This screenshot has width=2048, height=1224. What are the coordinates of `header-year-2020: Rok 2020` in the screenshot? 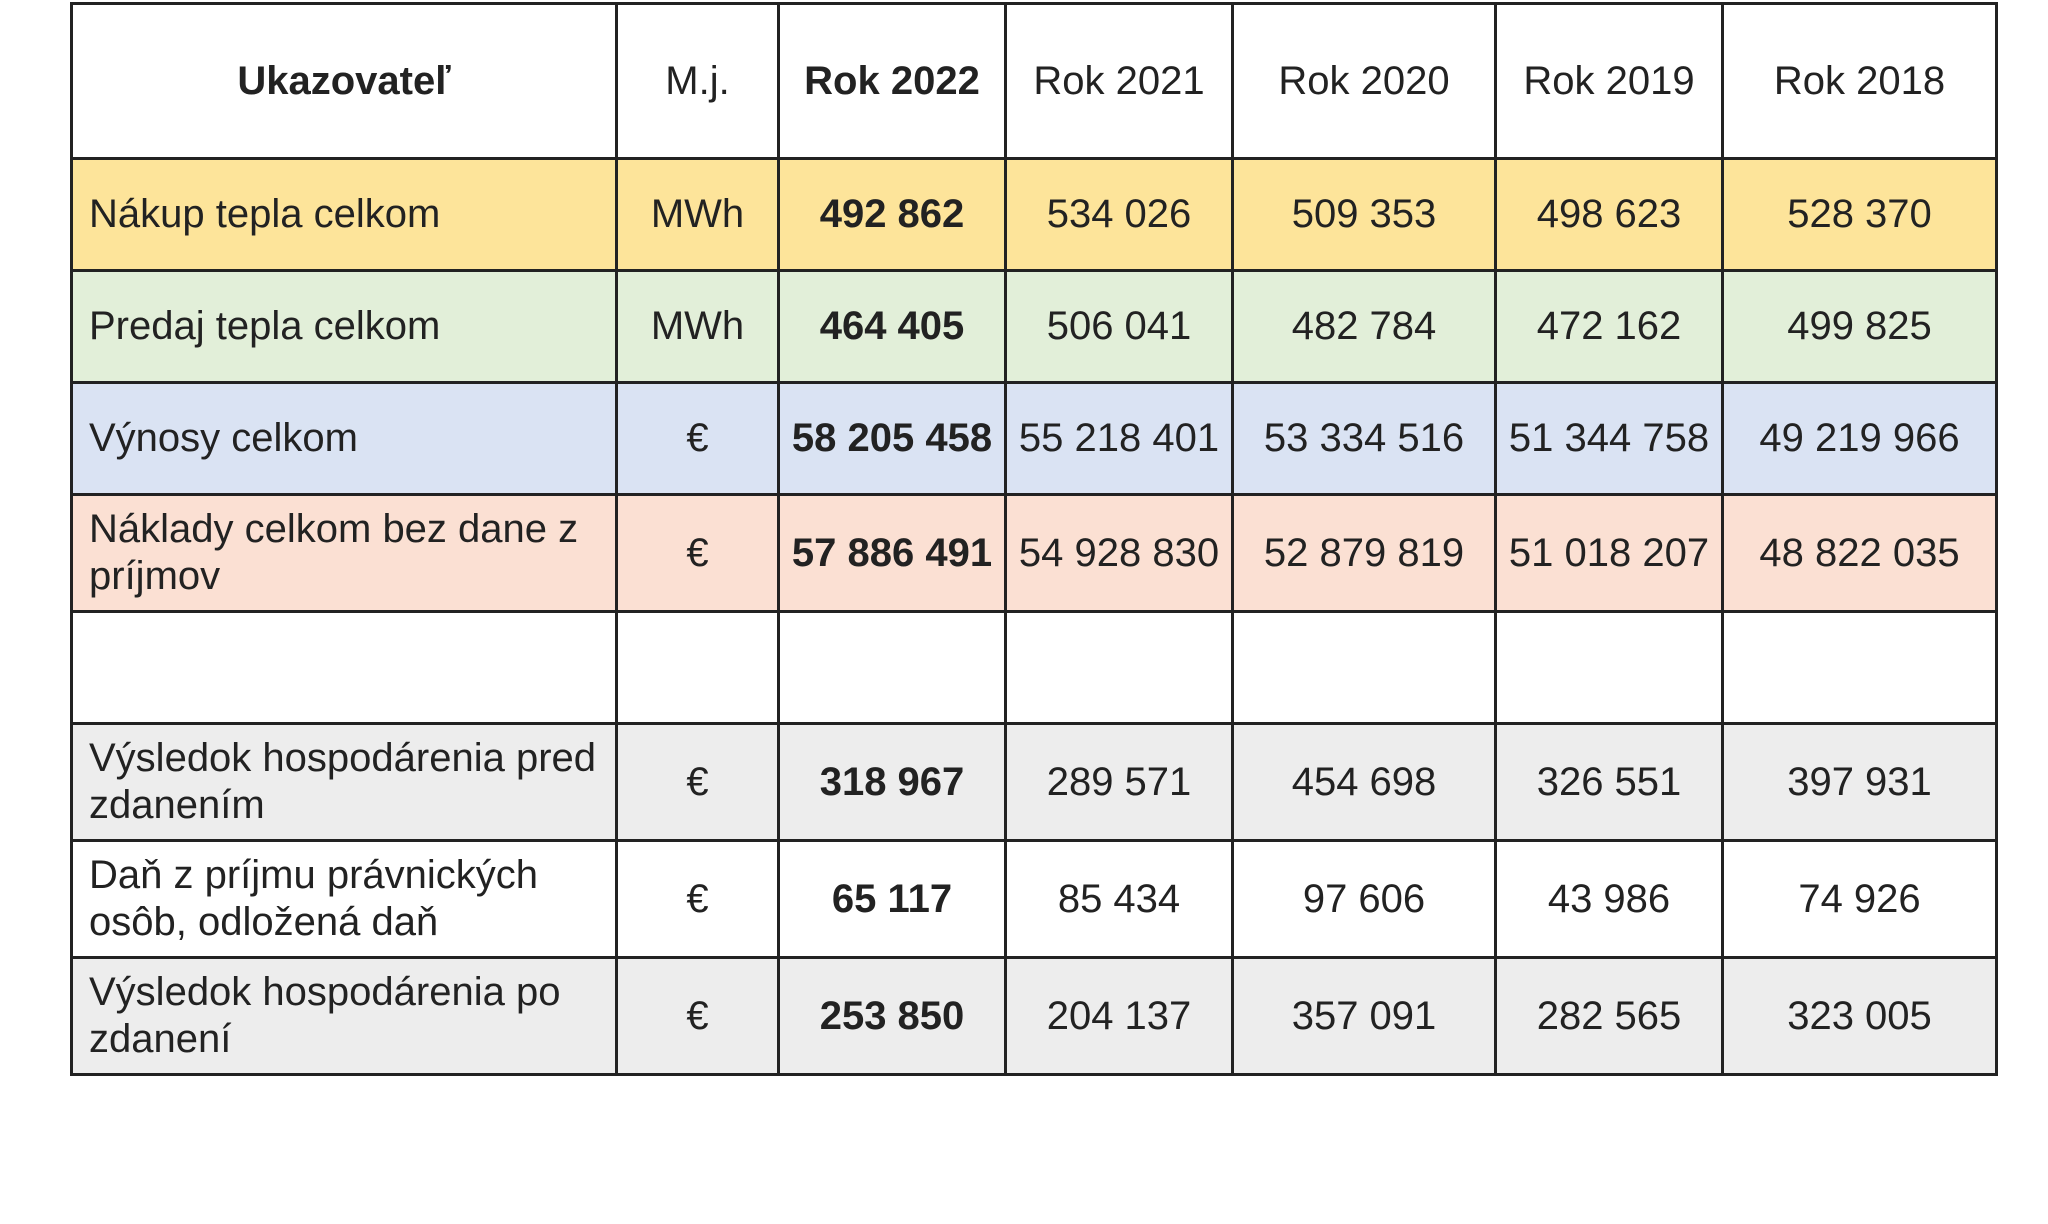 It's located at (1364, 81).